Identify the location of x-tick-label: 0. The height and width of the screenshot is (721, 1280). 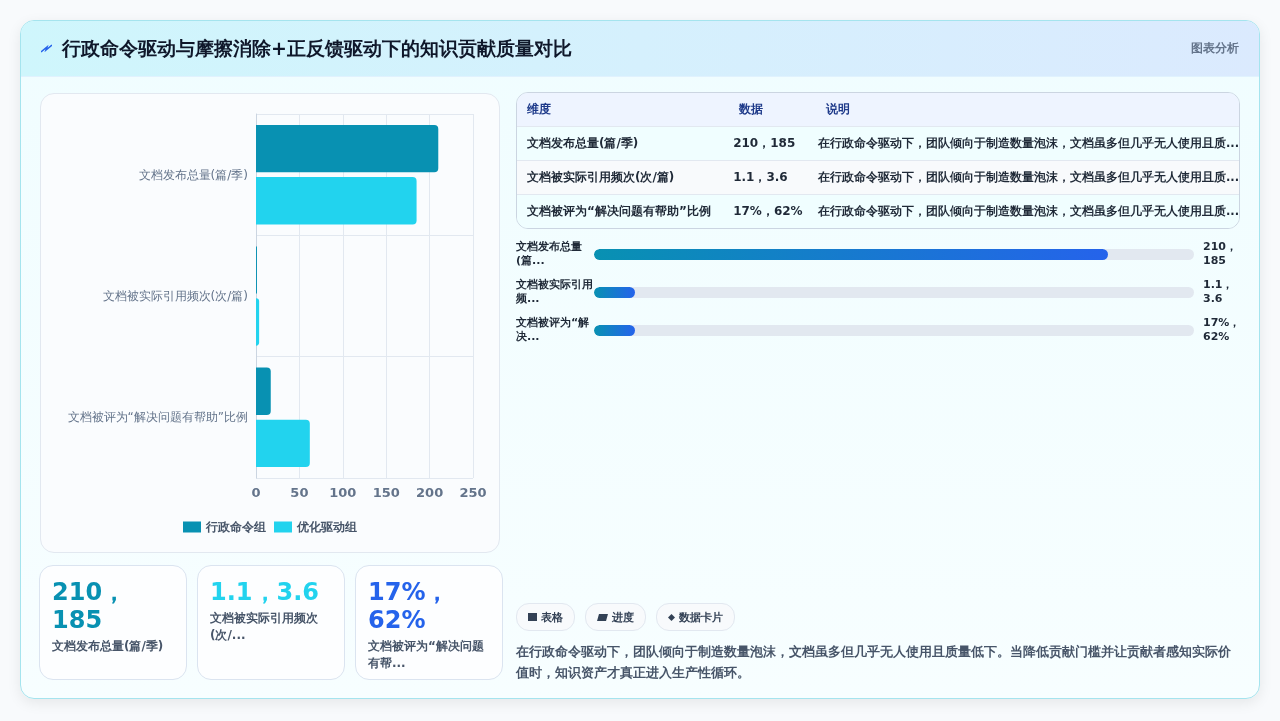
(256, 492).